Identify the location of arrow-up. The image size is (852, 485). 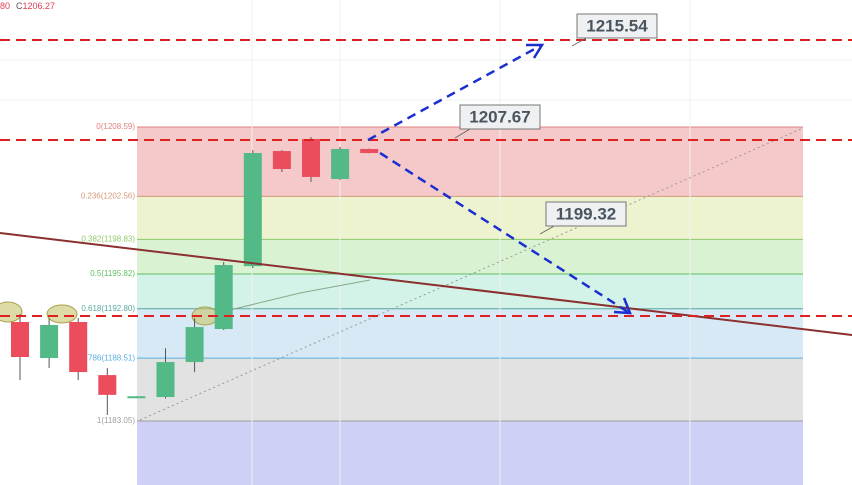
(454, 93).